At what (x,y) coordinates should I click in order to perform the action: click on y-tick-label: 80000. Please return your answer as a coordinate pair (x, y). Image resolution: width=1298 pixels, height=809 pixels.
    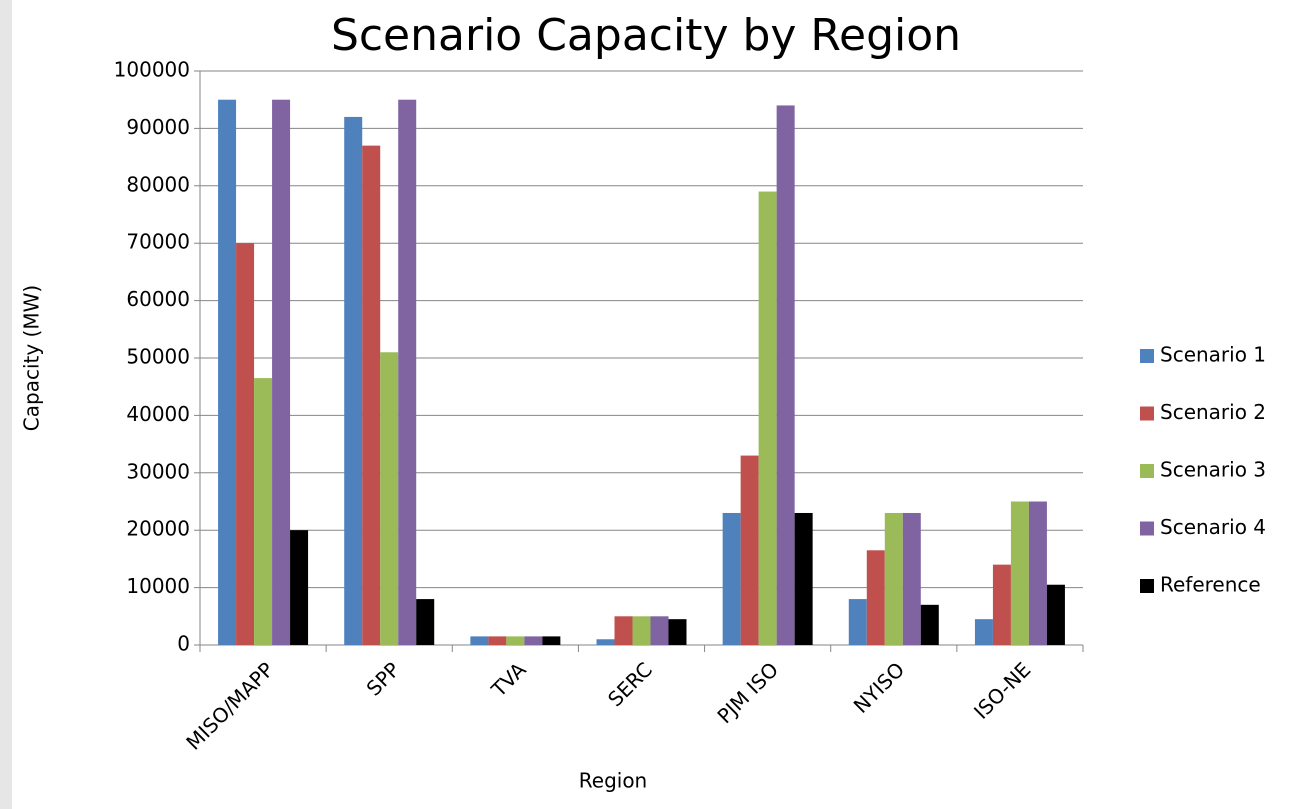
    Looking at the image, I should click on (158, 184).